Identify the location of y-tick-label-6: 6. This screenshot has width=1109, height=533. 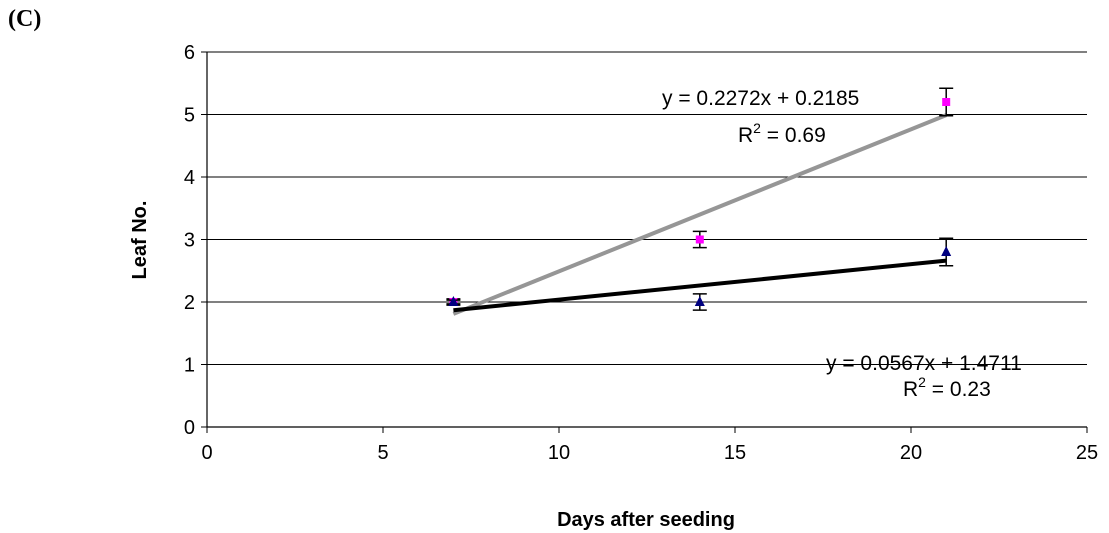
(189, 53).